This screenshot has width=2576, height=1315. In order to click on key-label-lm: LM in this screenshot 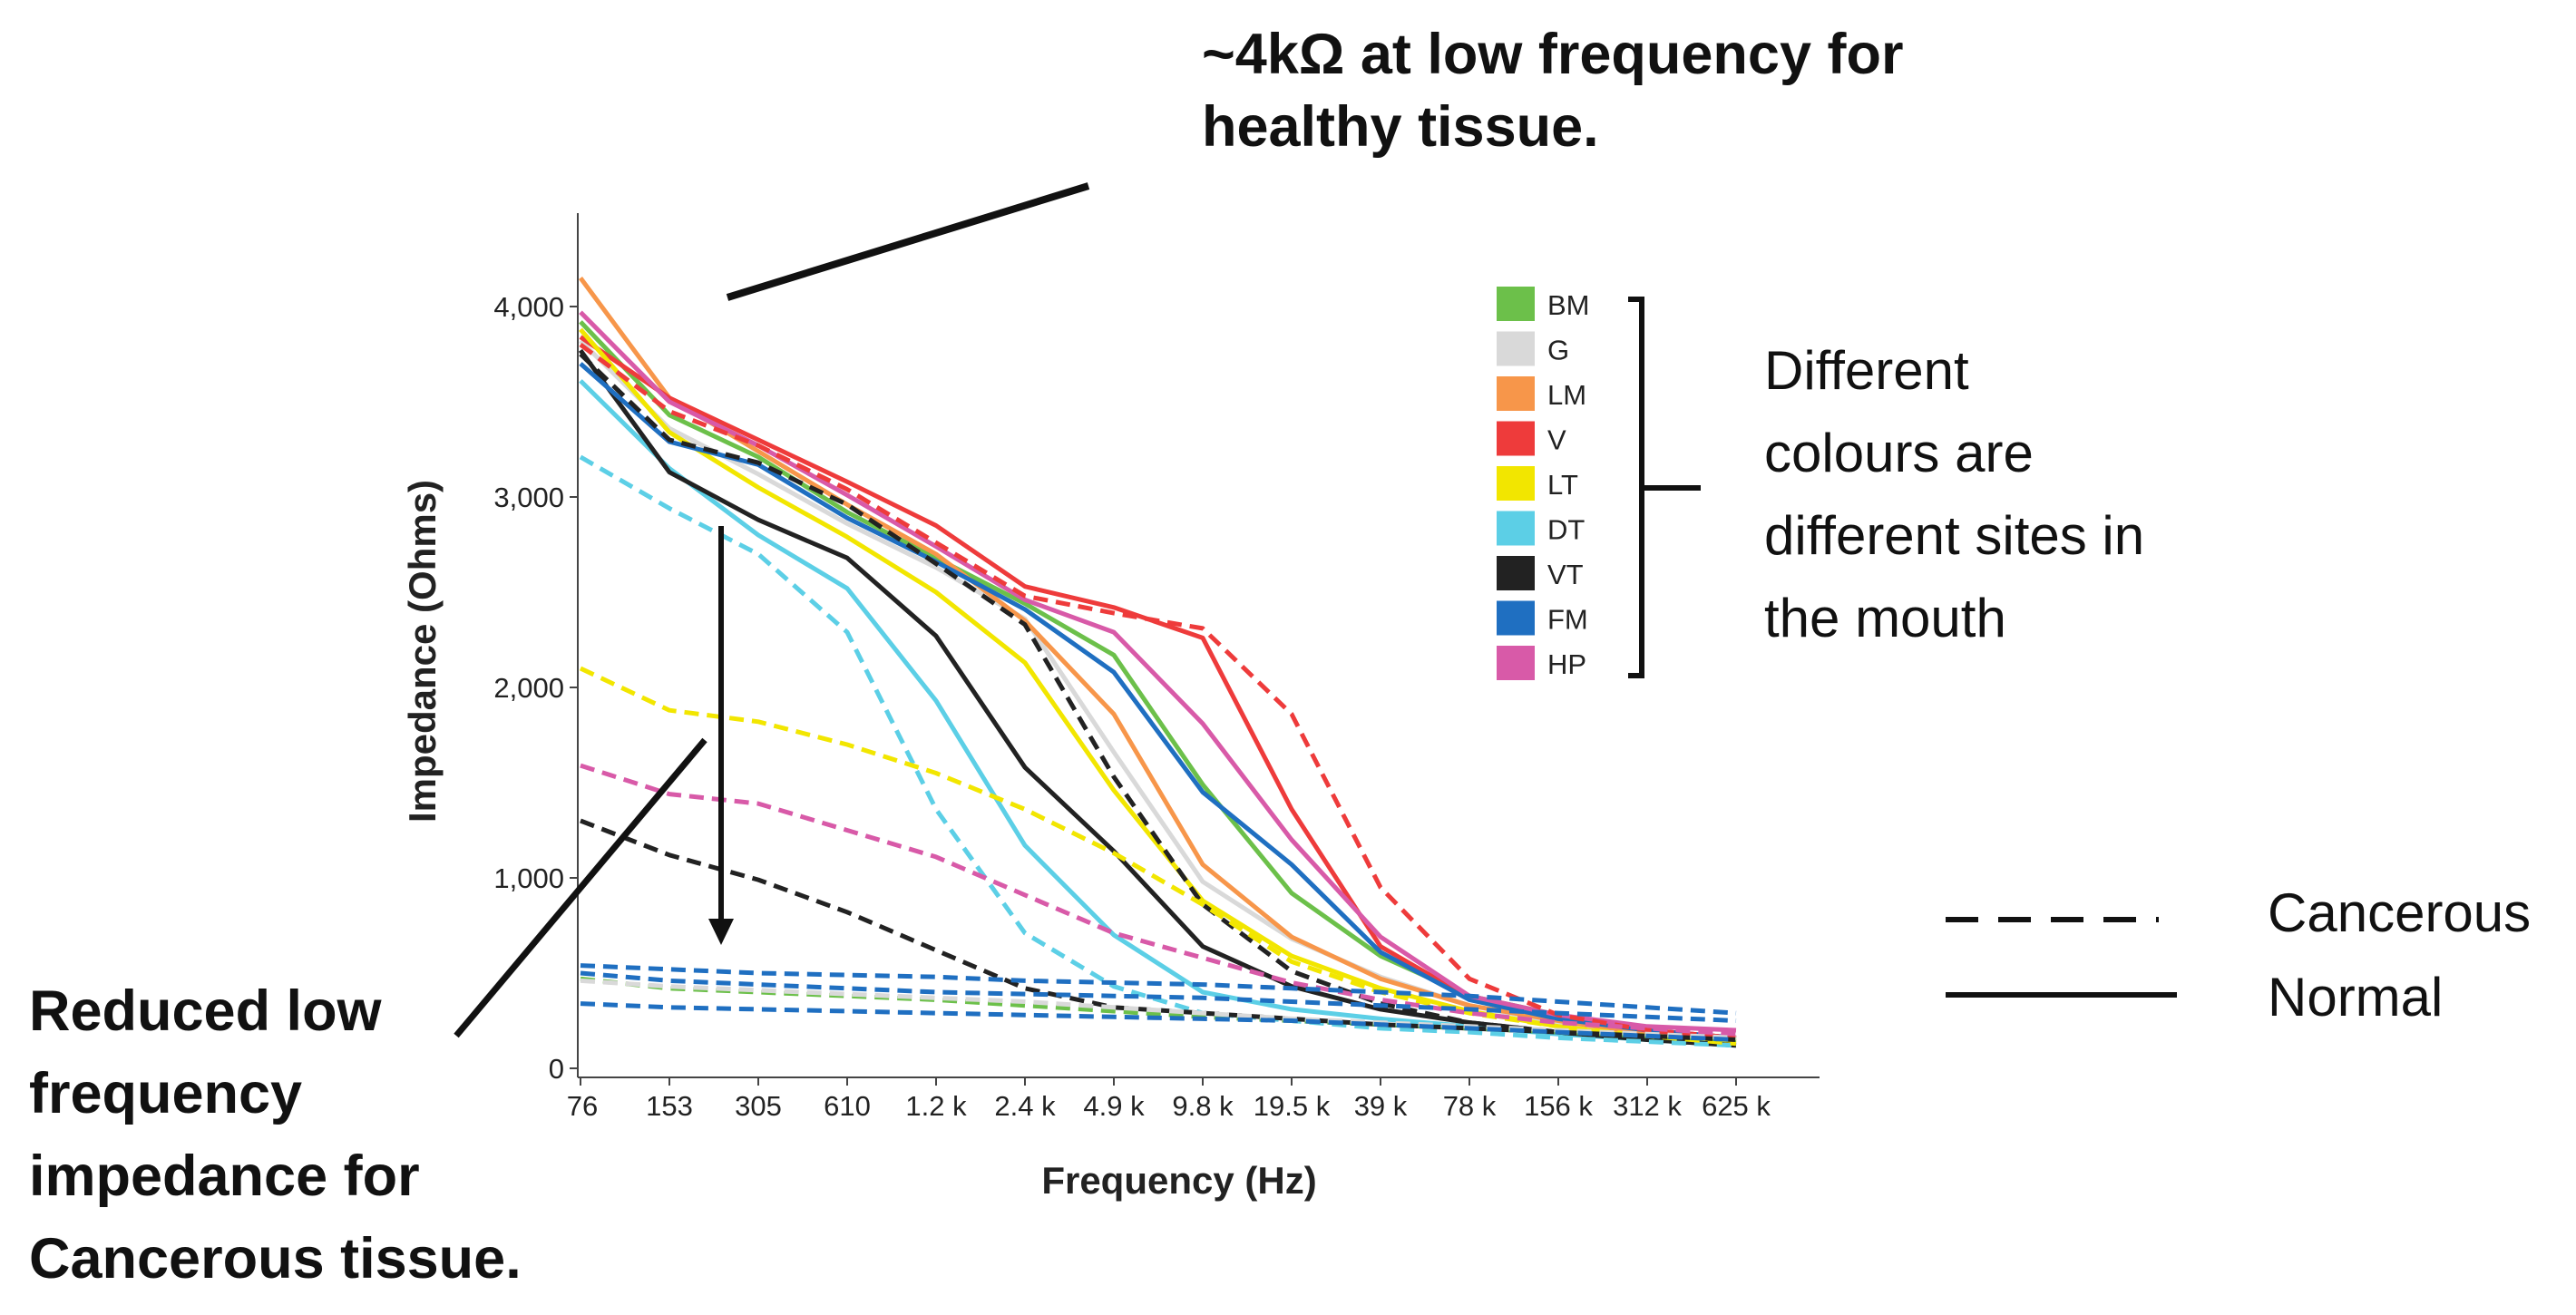, I will do `click(1566, 395)`.